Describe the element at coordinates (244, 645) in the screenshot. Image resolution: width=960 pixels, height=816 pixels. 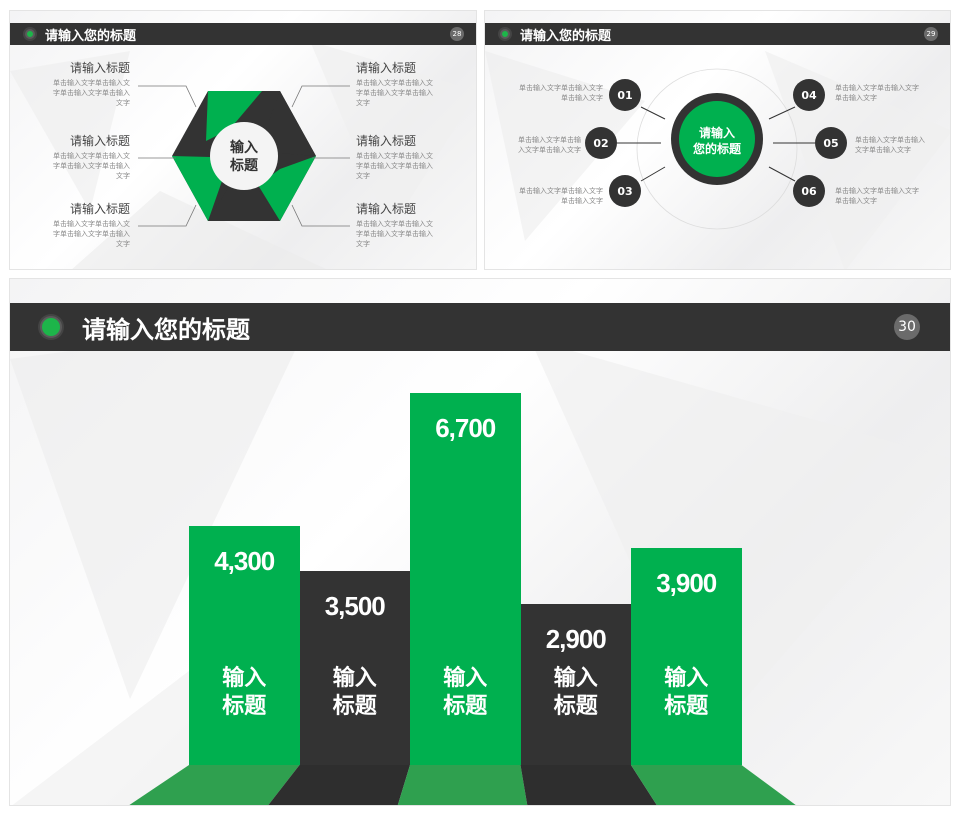
I see `bar-1: 4,300 输入 标题` at that location.